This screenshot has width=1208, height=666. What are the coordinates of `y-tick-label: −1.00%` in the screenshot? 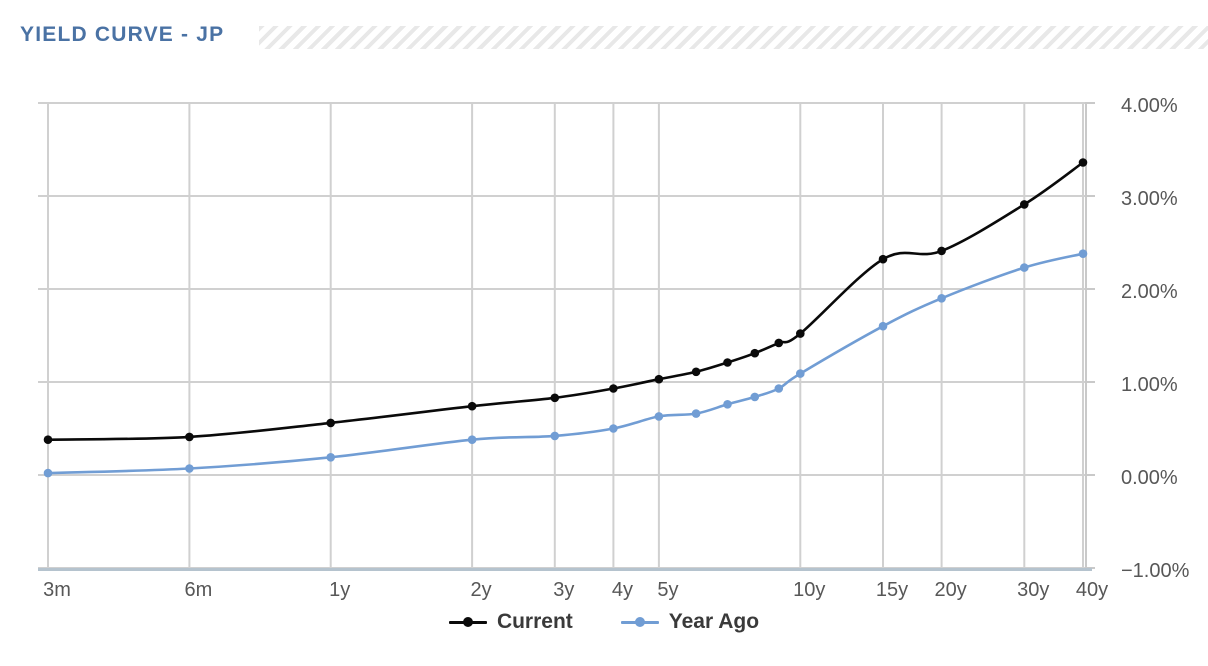 It's located at (1155, 571).